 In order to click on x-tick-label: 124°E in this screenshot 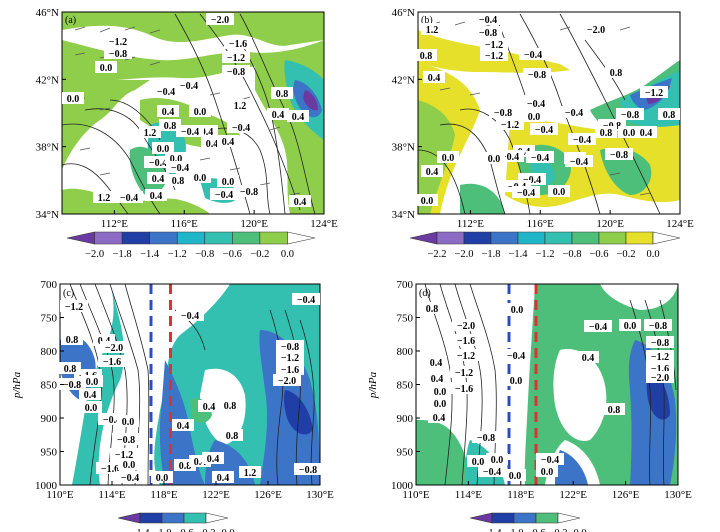, I will do `click(324, 224)`.